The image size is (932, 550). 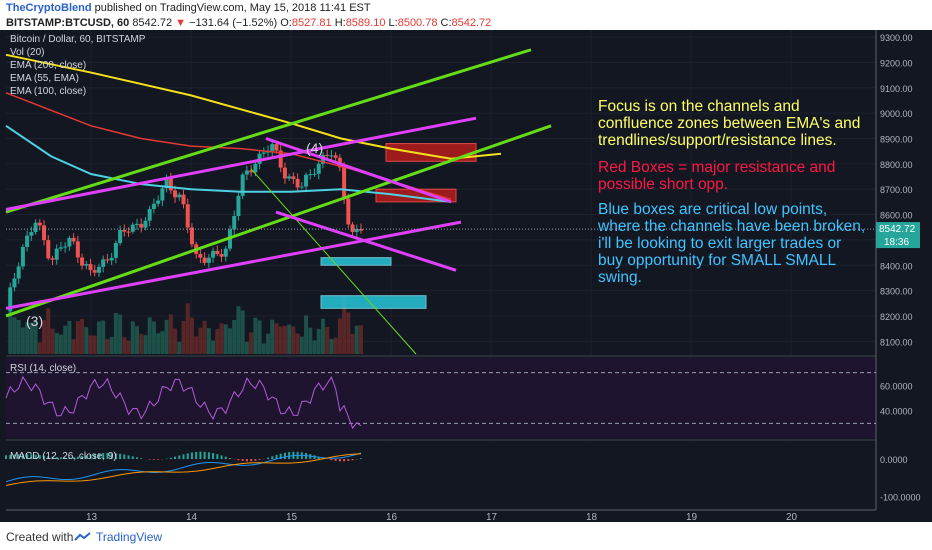 I want to click on legend-ema55: EMA (55, EMA), so click(x=44, y=78).